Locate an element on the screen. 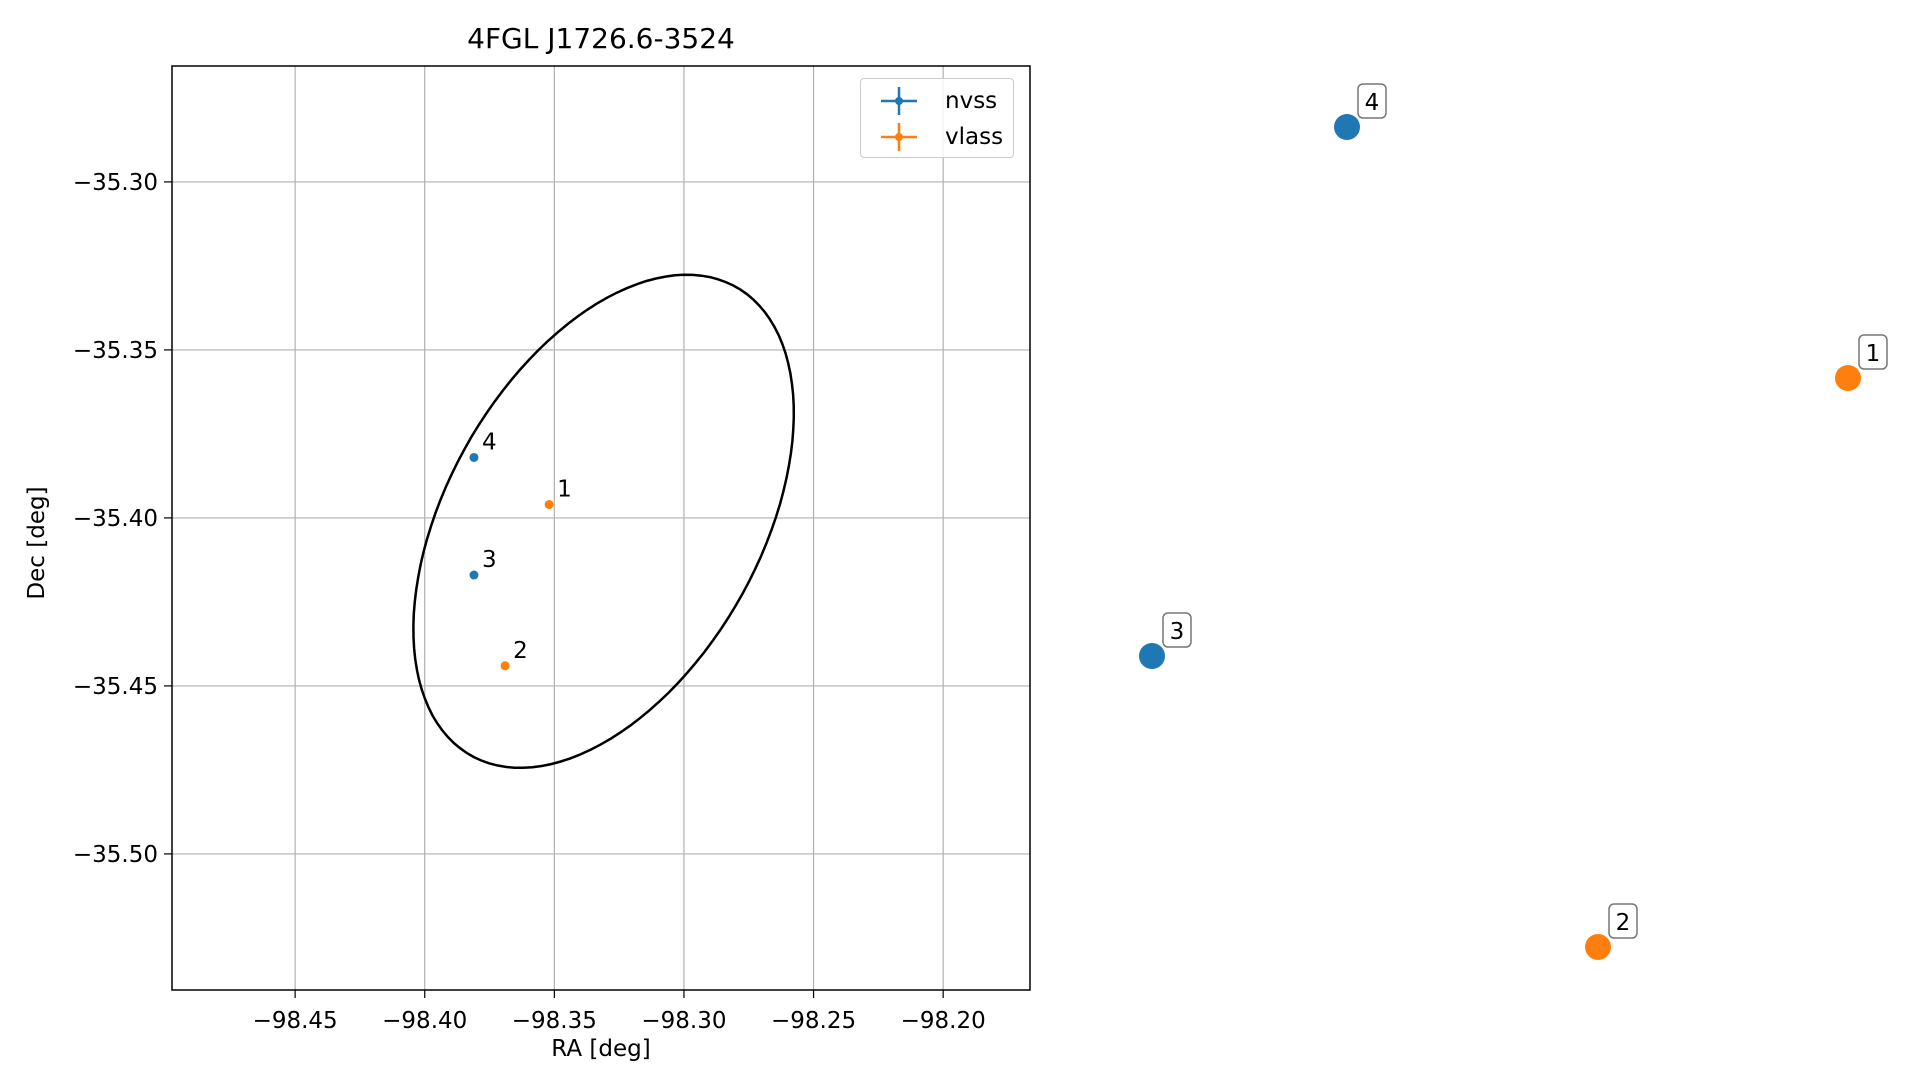 The image size is (1919, 1080). chart-title: 4FGL J1726.6-3524 is located at coordinates (601, 38).